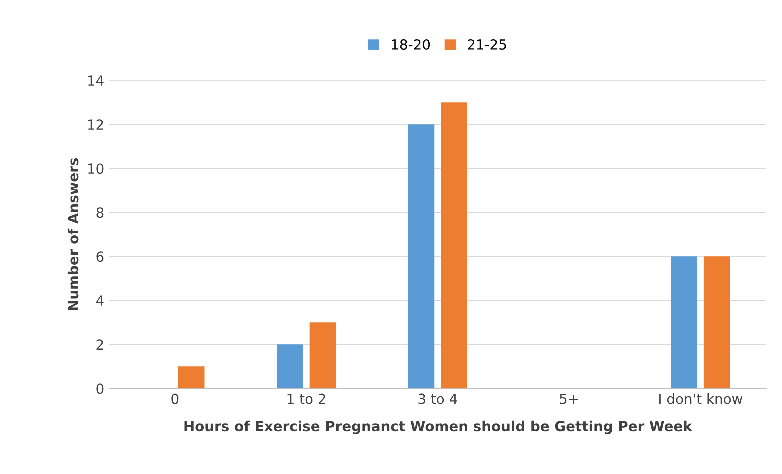 This screenshot has height=474, width=782. Describe the element at coordinates (96, 125) in the screenshot. I see `y-tick-label: 12` at that location.